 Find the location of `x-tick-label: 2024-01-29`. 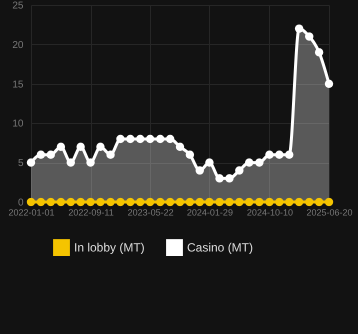

x-tick-label: 2024-01-29 is located at coordinates (209, 213).